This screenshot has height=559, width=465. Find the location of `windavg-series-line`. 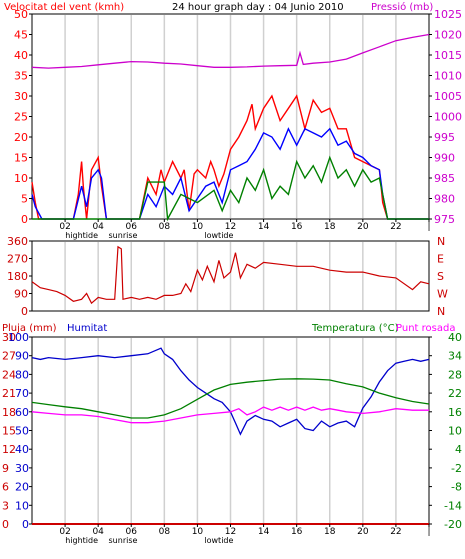

windavg-series-line is located at coordinates (230, 188).